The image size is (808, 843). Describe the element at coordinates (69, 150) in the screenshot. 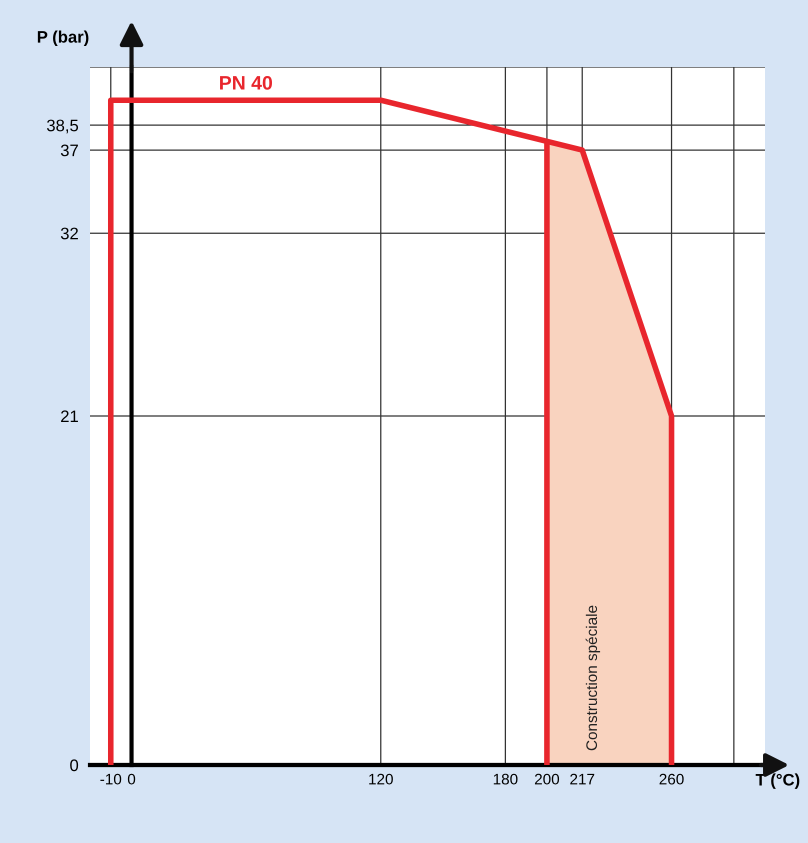

I see `y-tick-label: 37` at that location.